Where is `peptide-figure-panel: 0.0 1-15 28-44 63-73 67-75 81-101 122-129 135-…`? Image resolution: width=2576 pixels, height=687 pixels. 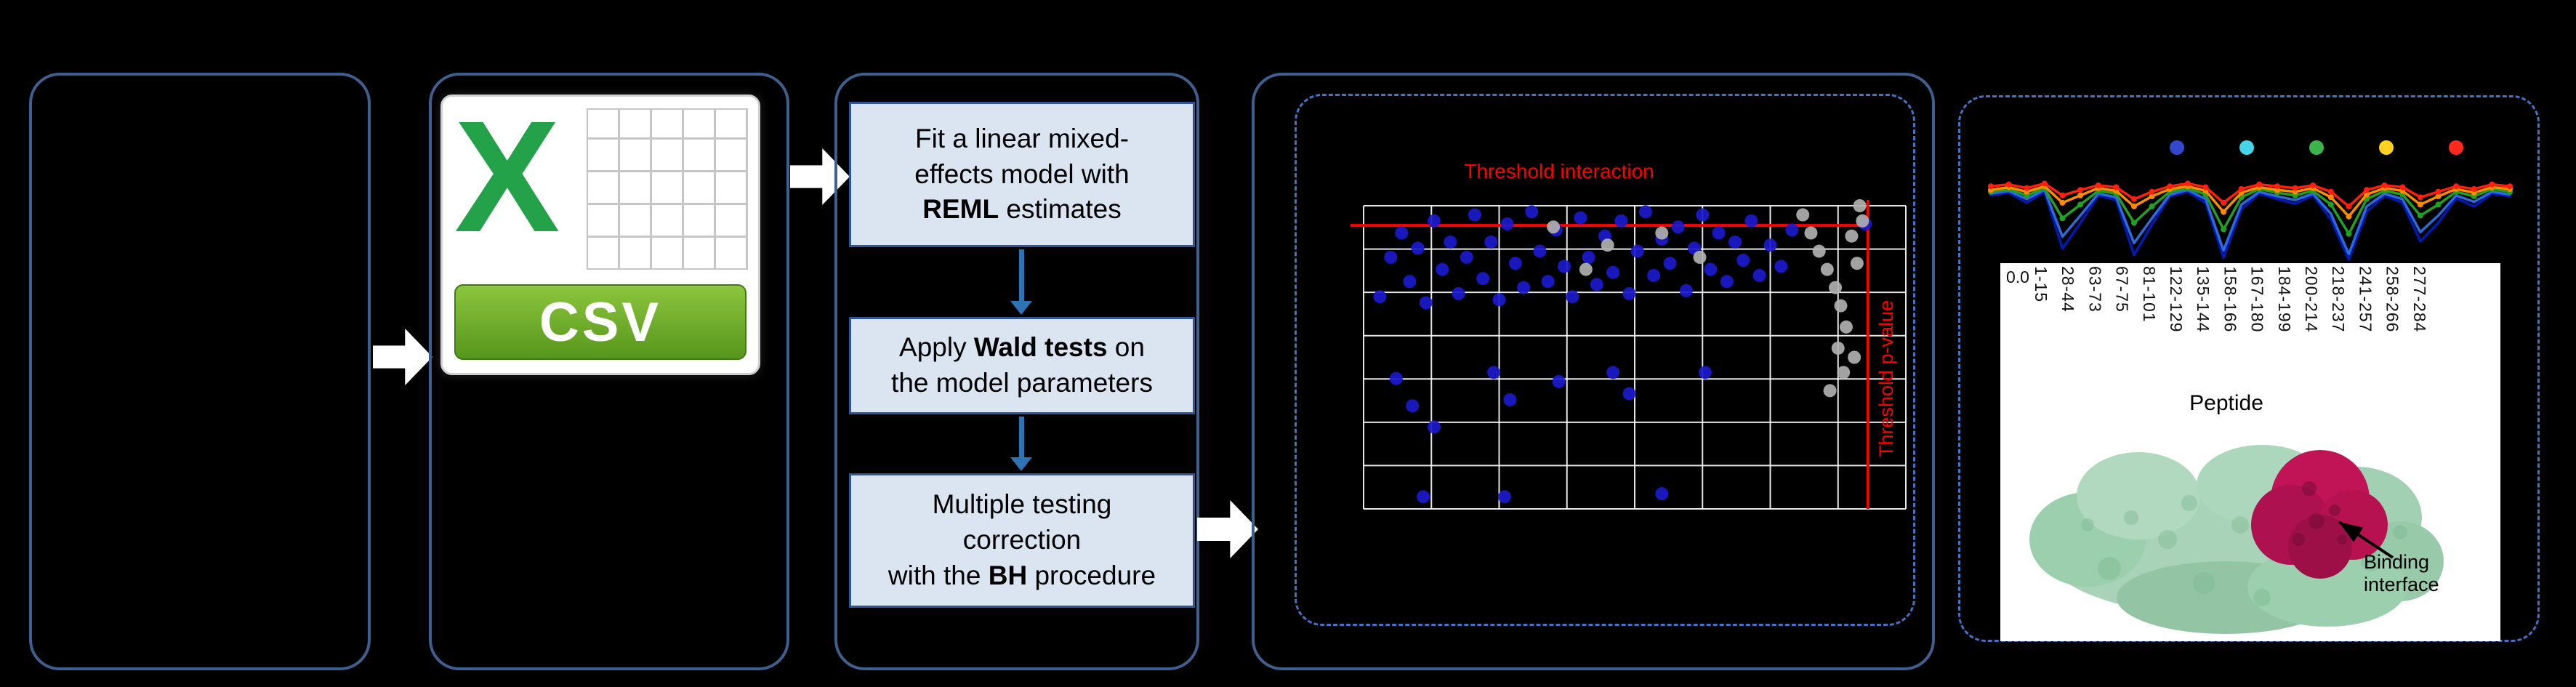
peptide-figure-panel: 0.0 1-15 28-44 63-73 67-75 81-101 122-129 135-… is located at coordinates (2250, 452).